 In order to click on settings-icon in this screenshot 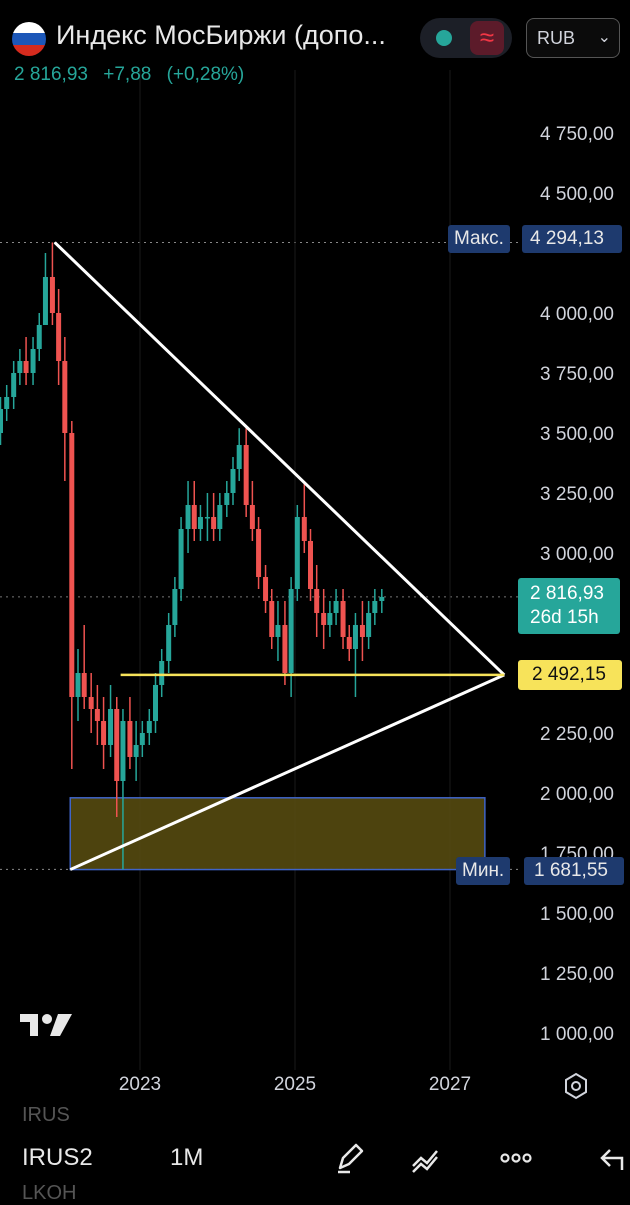, I will do `click(576, 1086)`.